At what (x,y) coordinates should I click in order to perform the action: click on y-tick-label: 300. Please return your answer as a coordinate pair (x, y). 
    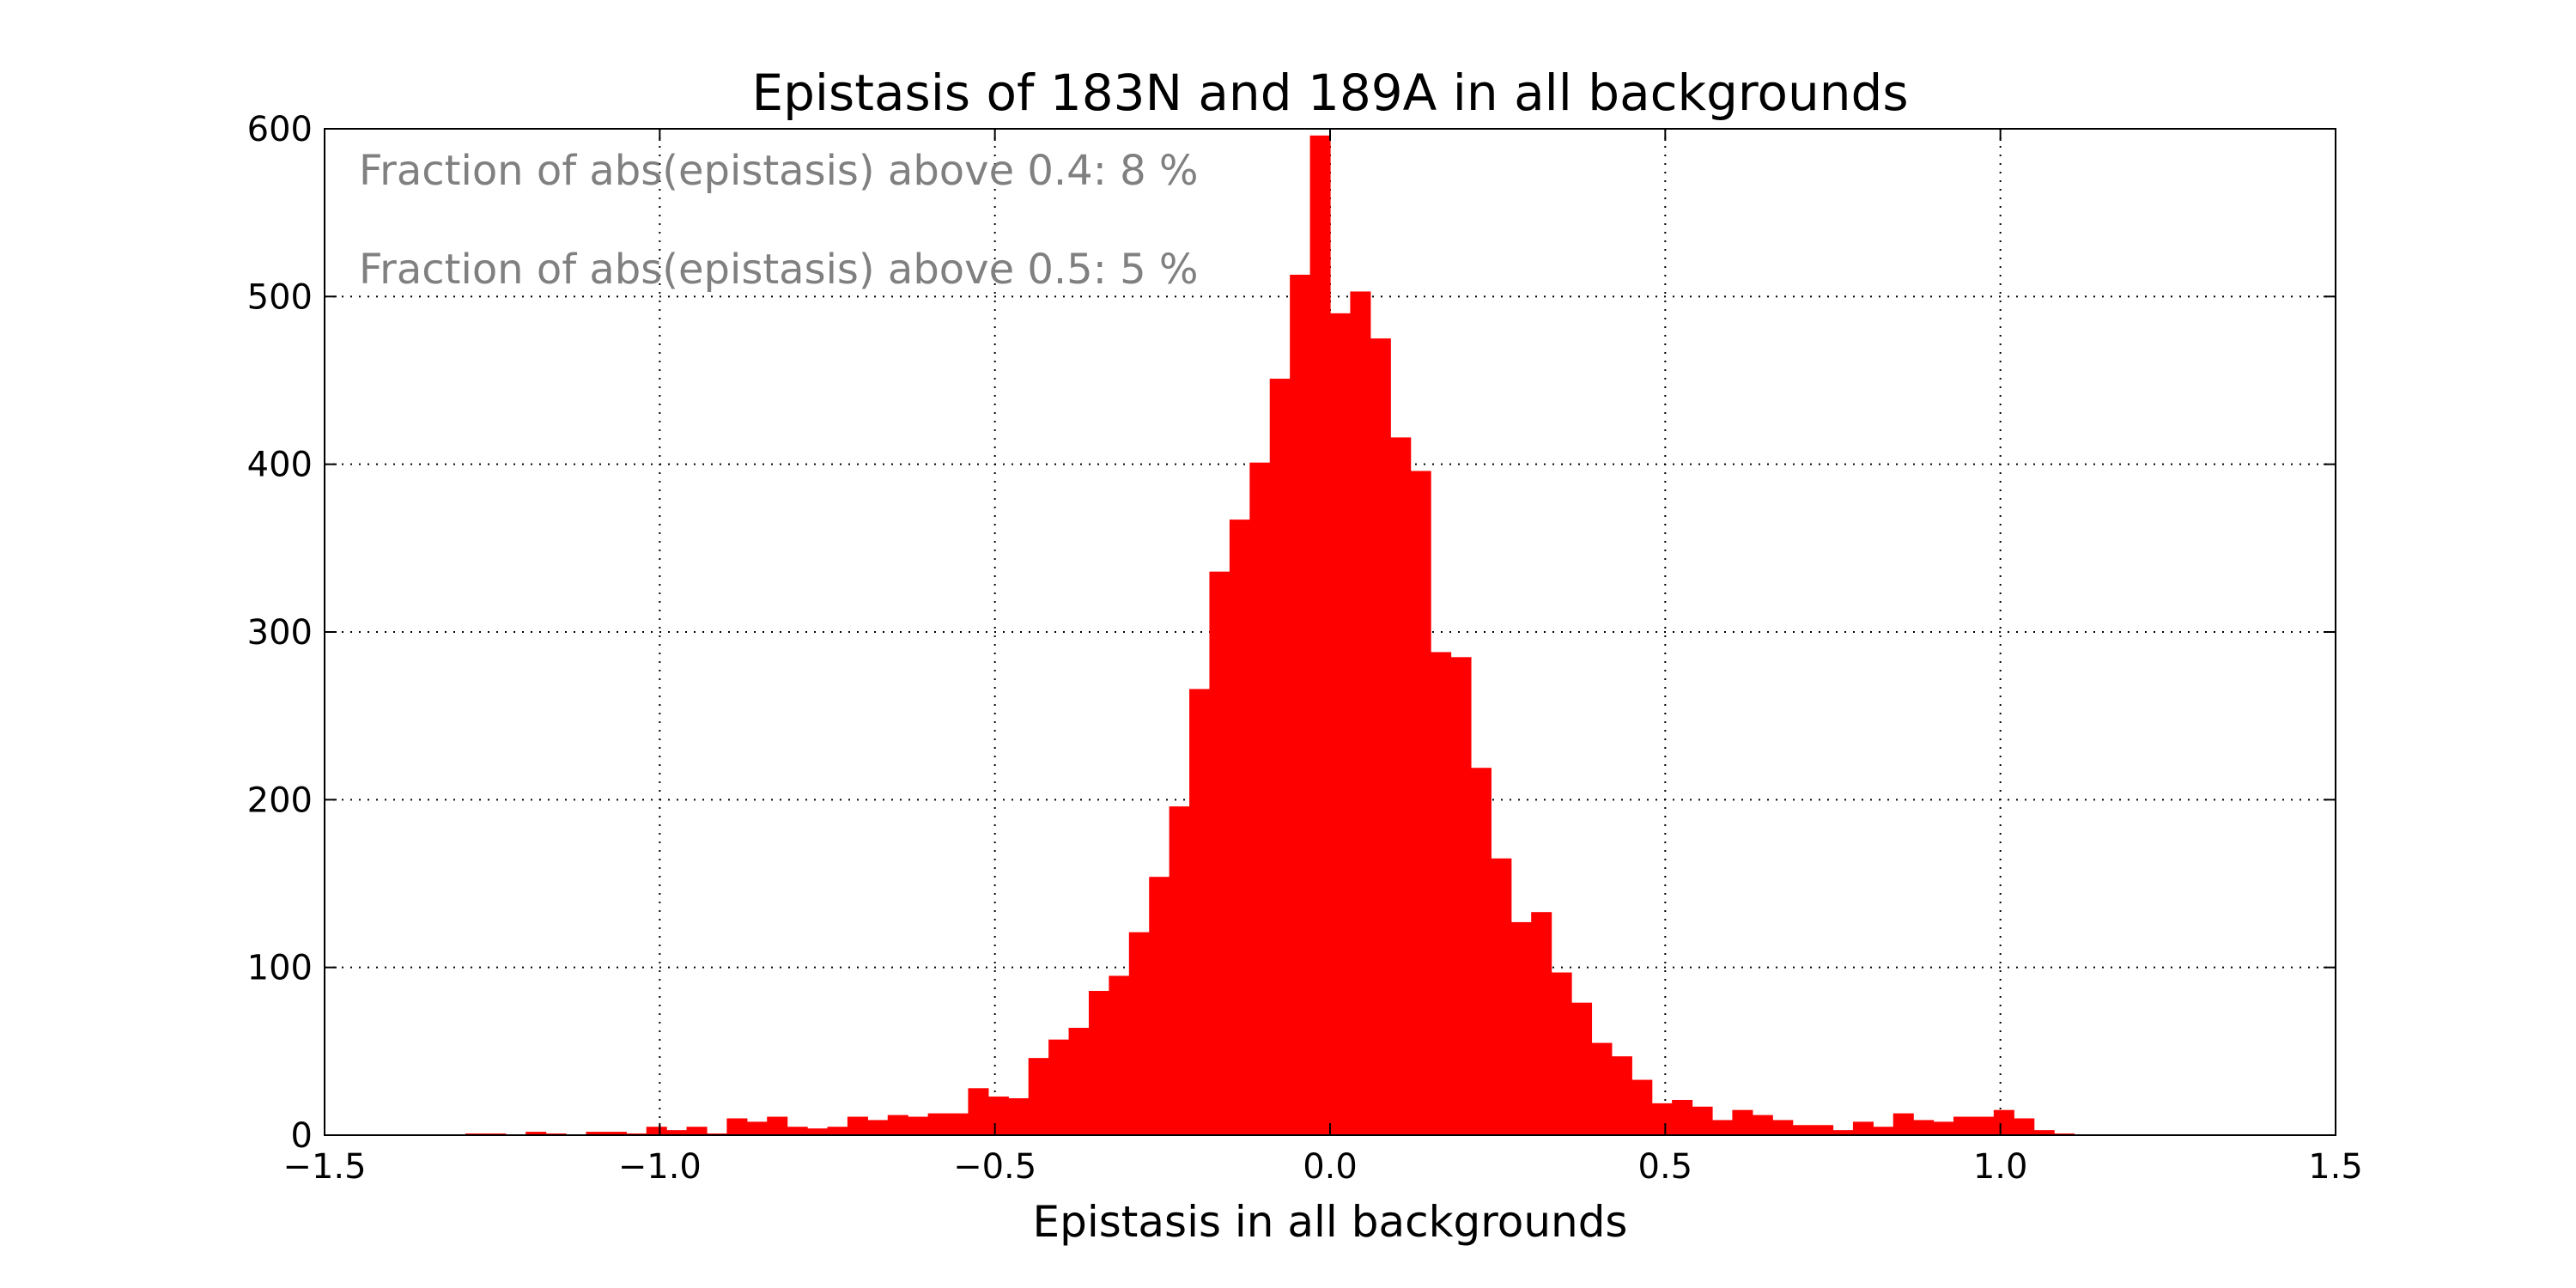
    Looking at the image, I should click on (280, 633).